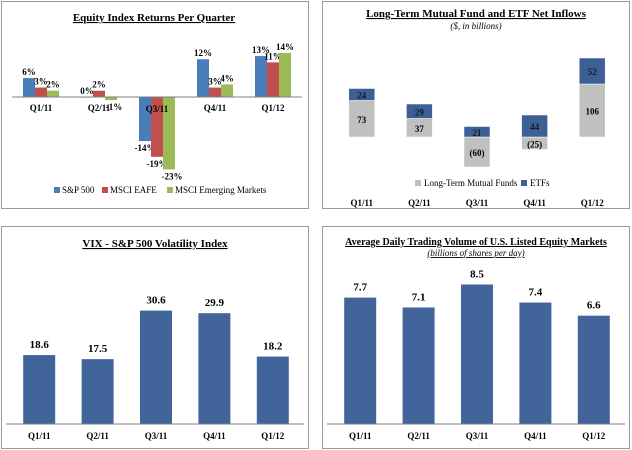  What do you see at coordinates (155, 244) in the screenshot?
I see `chart-title: VIX - S&P 500 Volatility Index` at bounding box center [155, 244].